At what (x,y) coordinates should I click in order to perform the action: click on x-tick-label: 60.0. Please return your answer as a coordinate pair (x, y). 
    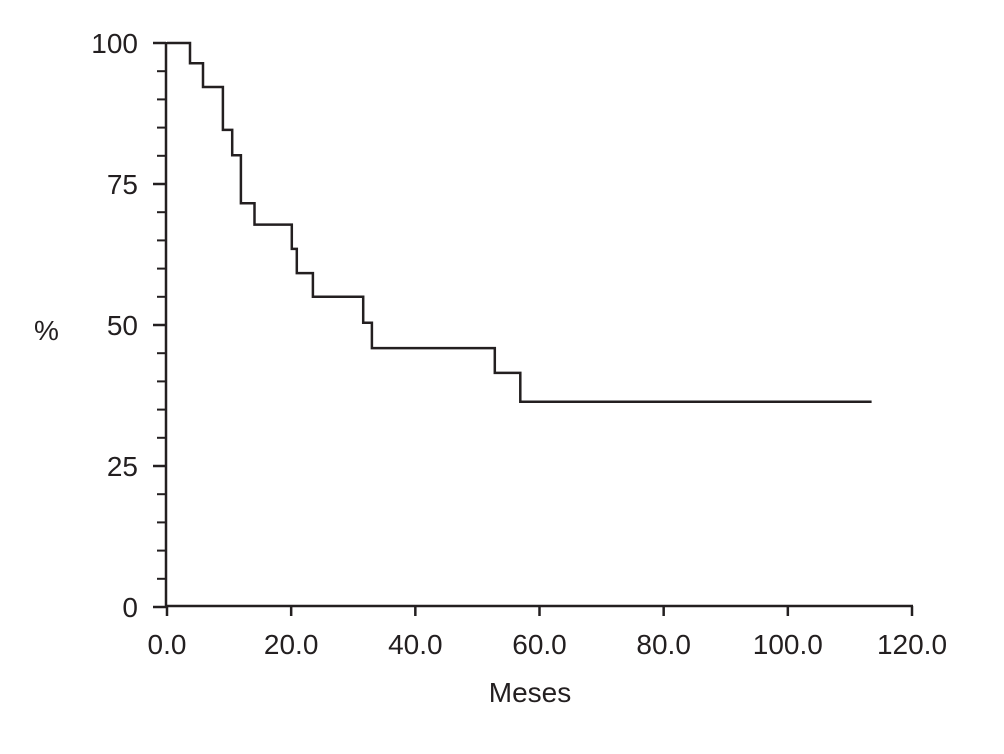
    Looking at the image, I should click on (539, 644).